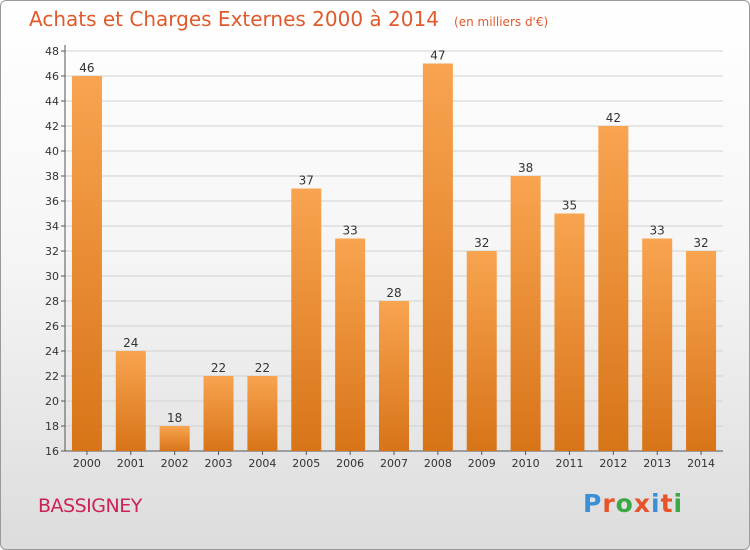 This screenshot has width=750, height=550. I want to click on y-tick-label: 48, so click(52, 51).